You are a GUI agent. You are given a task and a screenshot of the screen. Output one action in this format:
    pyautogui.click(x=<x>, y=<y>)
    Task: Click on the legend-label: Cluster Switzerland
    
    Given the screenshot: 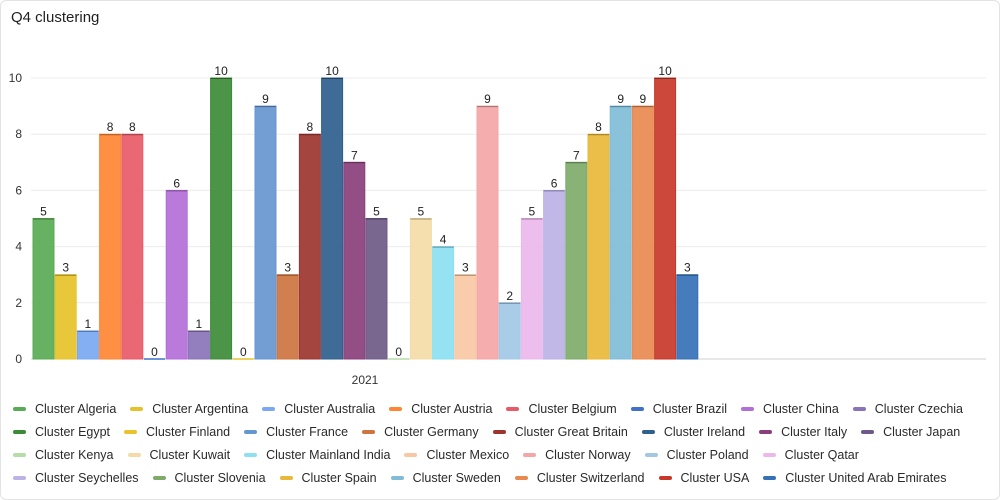 What is the action you would take?
    pyautogui.click(x=590, y=477)
    